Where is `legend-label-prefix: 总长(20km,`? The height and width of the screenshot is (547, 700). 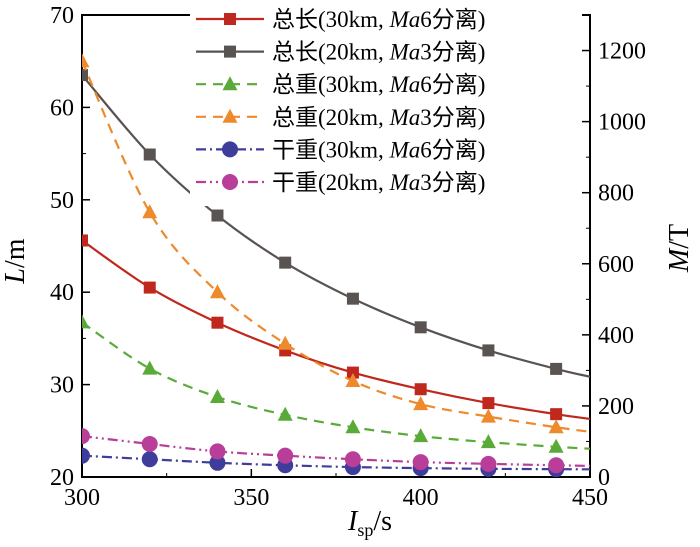 legend-label-prefix: 总长(20km, is located at coordinates (331, 52).